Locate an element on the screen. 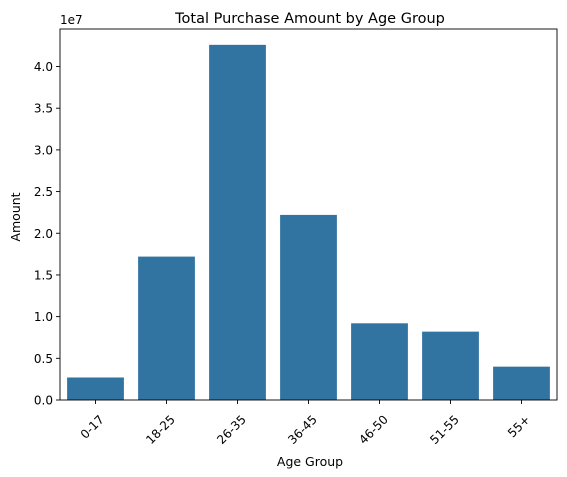 The width and height of the screenshot is (567, 477). x-tick-label: 36-45 is located at coordinates (302, 429).